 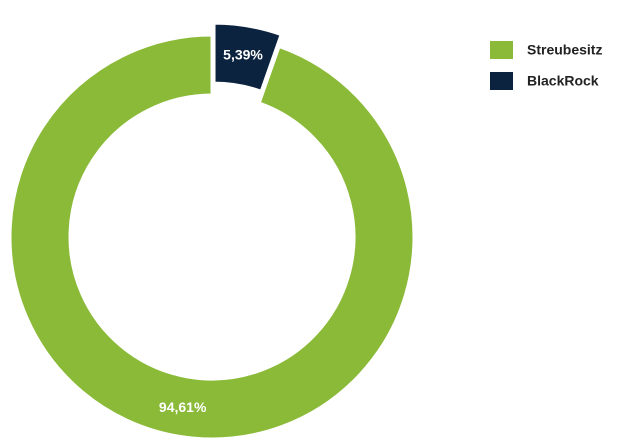 I want to click on data-label: 94,61%, so click(x=183, y=407).